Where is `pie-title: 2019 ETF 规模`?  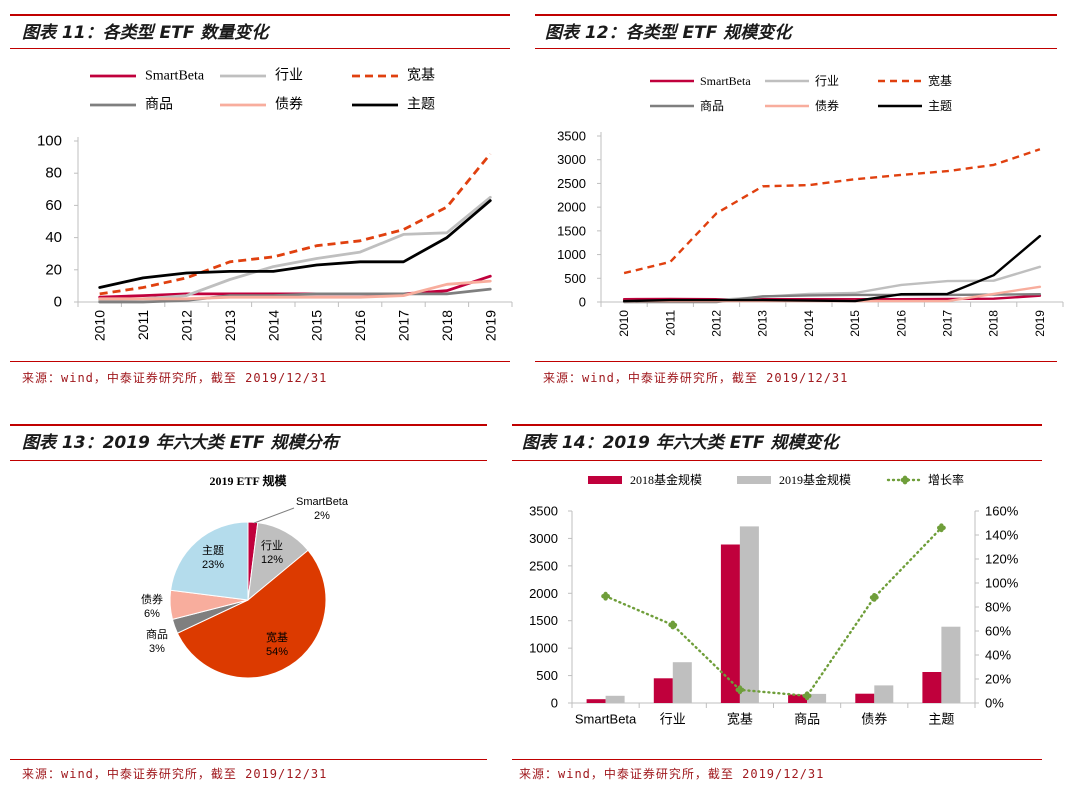 pie-title: 2019 ETF 规模 is located at coordinates (249, 480).